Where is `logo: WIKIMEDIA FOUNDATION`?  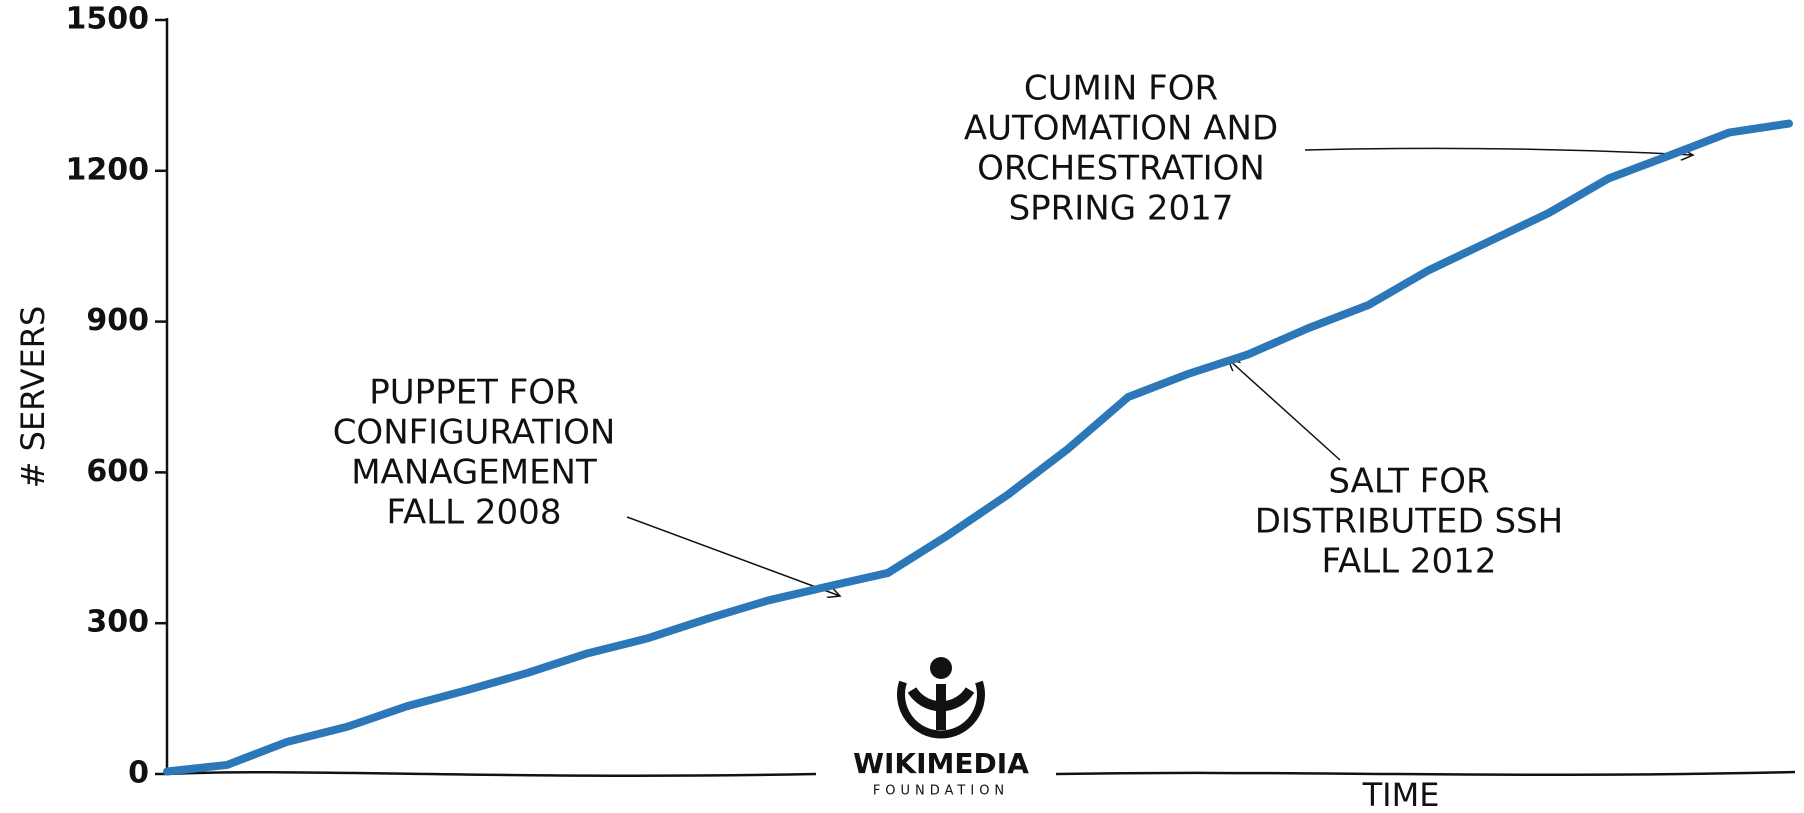 logo: WIKIMEDIA FOUNDATION is located at coordinates (941, 728).